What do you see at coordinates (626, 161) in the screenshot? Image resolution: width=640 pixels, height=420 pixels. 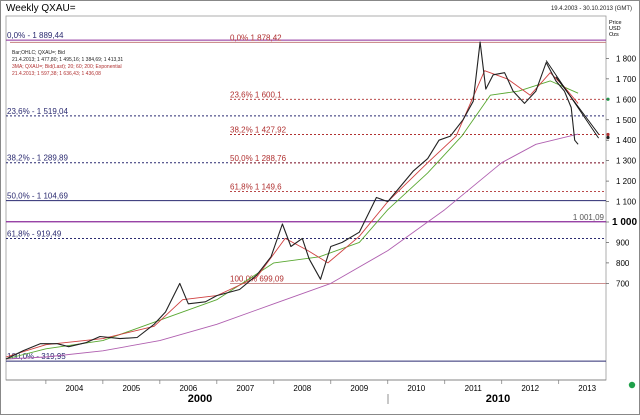 I see `y-tick-label-1300: 1 300` at bounding box center [626, 161].